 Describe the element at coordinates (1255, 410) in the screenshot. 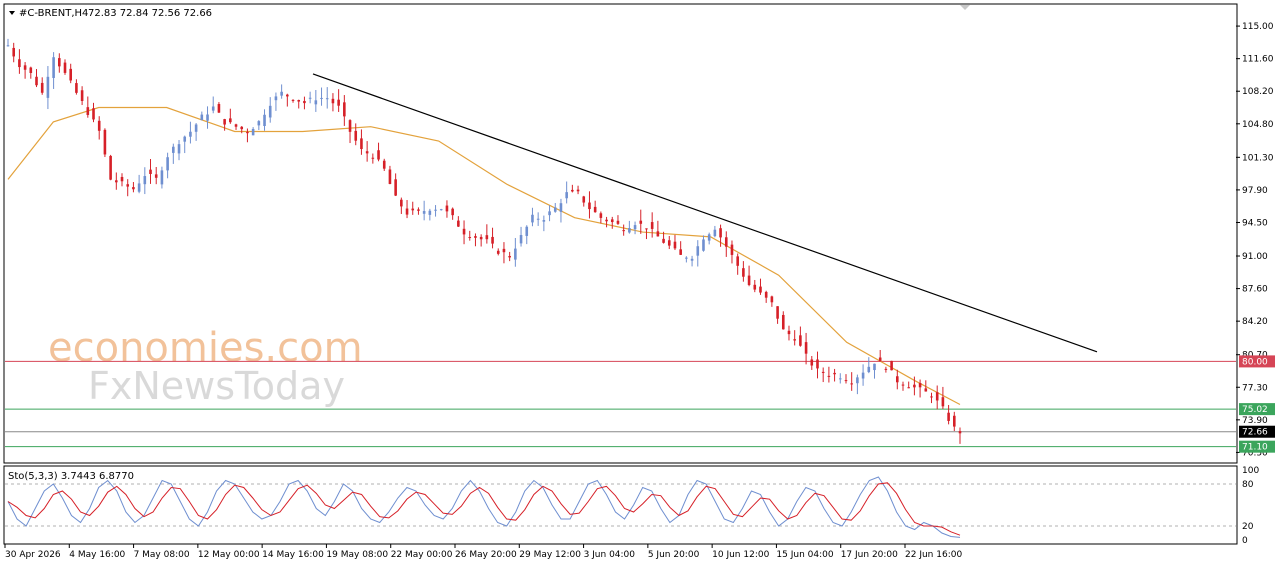

I see `level-label-75.02: 75.02` at that location.